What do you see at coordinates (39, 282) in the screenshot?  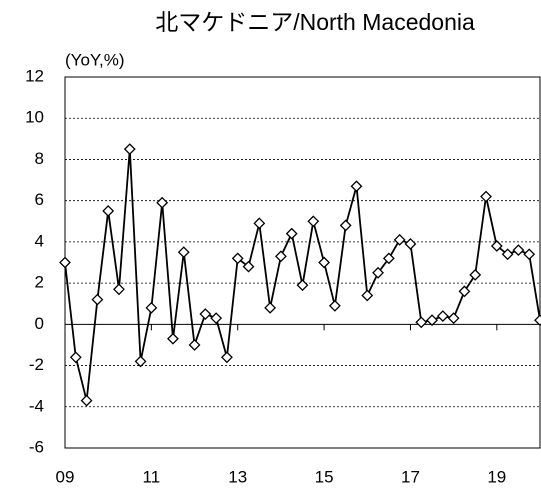 I see `y-tick-label: 2` at bounding box center [39, 282].